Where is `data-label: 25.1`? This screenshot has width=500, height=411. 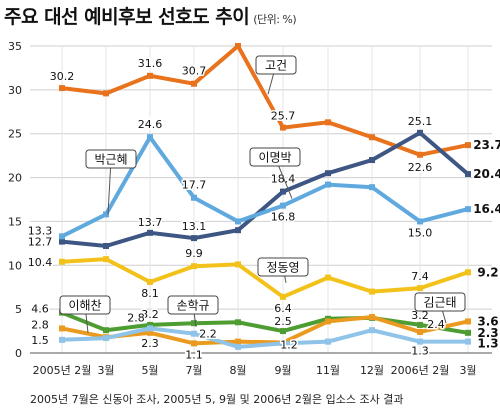 data-label: 25.1 is located at coordinates (420, 121).